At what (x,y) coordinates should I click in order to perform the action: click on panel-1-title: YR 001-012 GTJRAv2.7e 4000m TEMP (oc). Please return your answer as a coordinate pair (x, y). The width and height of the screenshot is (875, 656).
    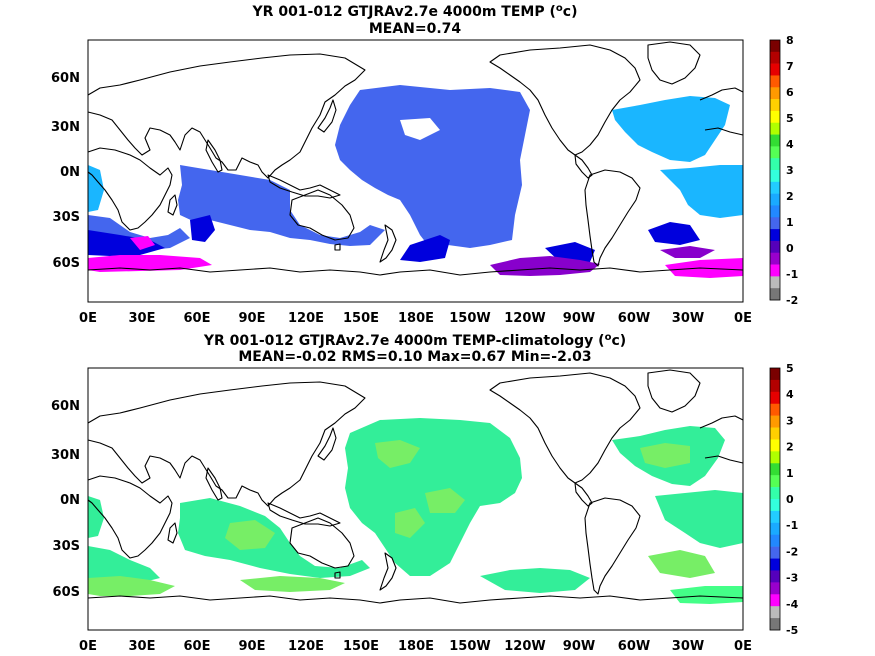
    Looking at the image, I should click on (415, 11).